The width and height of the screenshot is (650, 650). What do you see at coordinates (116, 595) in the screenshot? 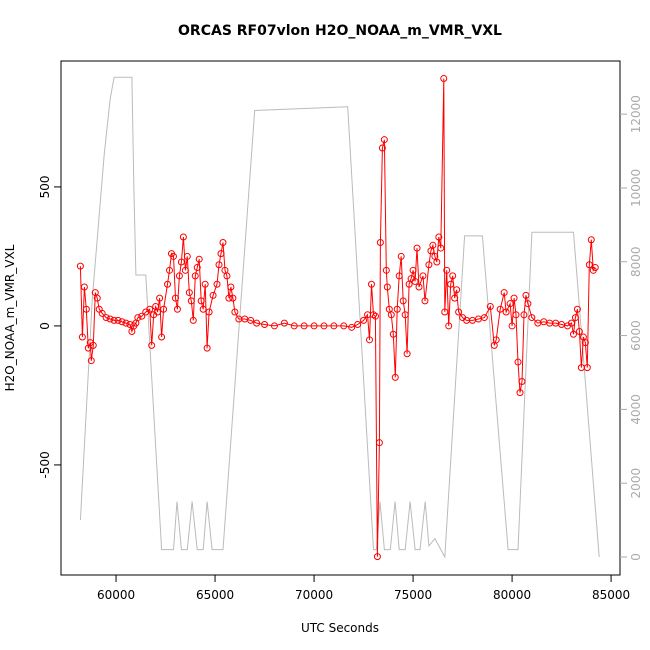
I see `x-tick-label: 60000` at bounding box center [116, 595].